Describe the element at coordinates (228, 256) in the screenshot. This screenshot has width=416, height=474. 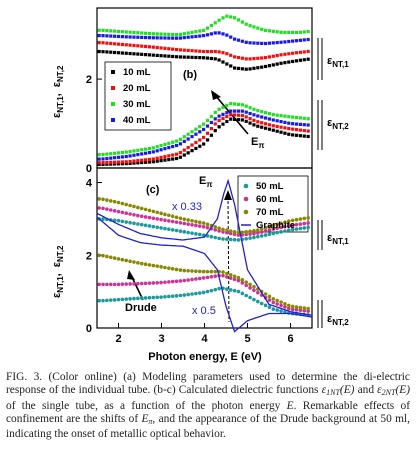
I see `epi-dashed-arrow` at that location.